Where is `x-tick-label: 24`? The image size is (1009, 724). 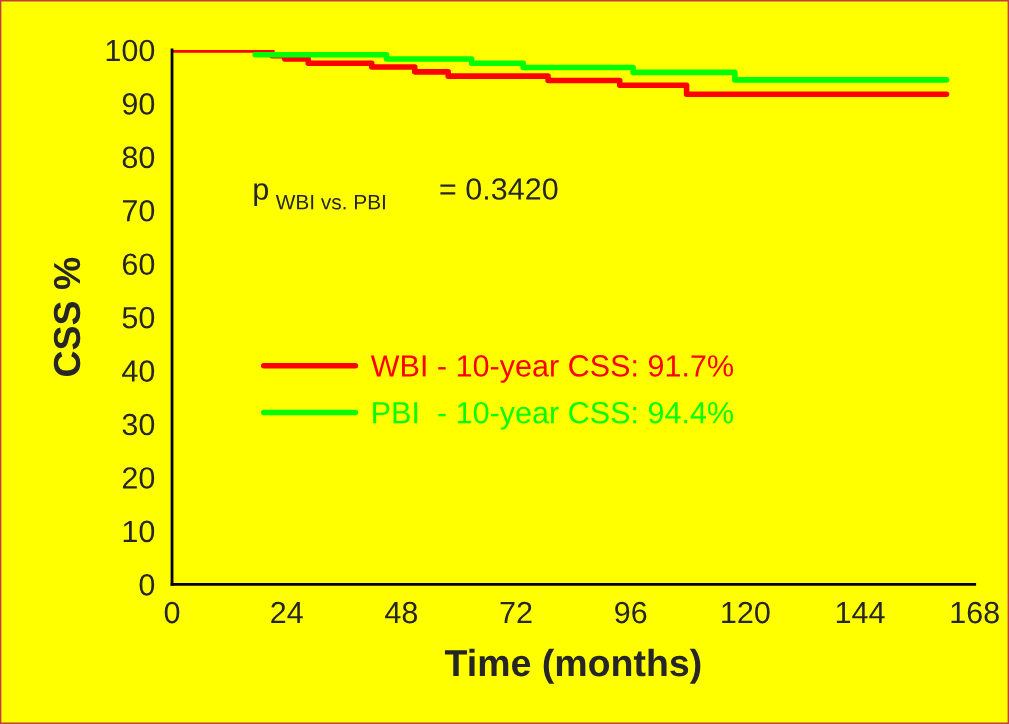
x-tick-label: 24 is located at coordinates (287, 612).